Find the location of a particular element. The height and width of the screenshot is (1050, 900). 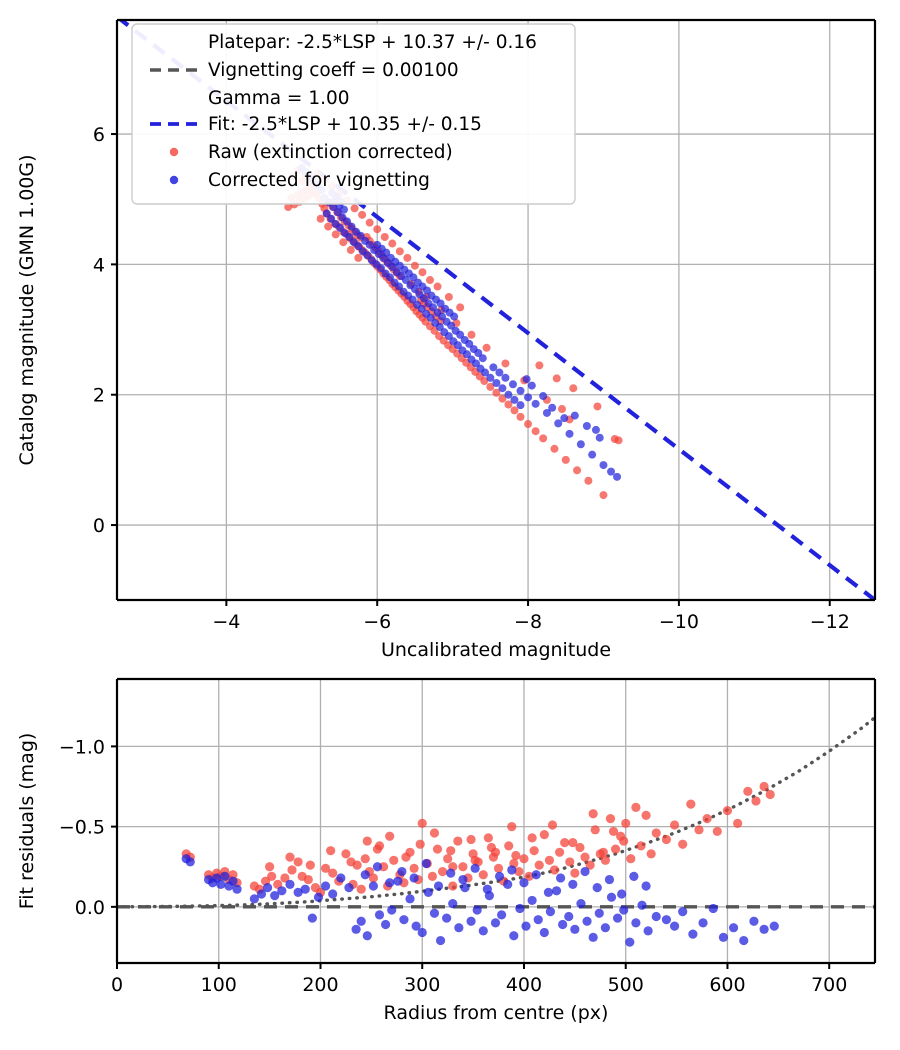

x-tick-label-2: 200 is located at coordinates (320, 985).